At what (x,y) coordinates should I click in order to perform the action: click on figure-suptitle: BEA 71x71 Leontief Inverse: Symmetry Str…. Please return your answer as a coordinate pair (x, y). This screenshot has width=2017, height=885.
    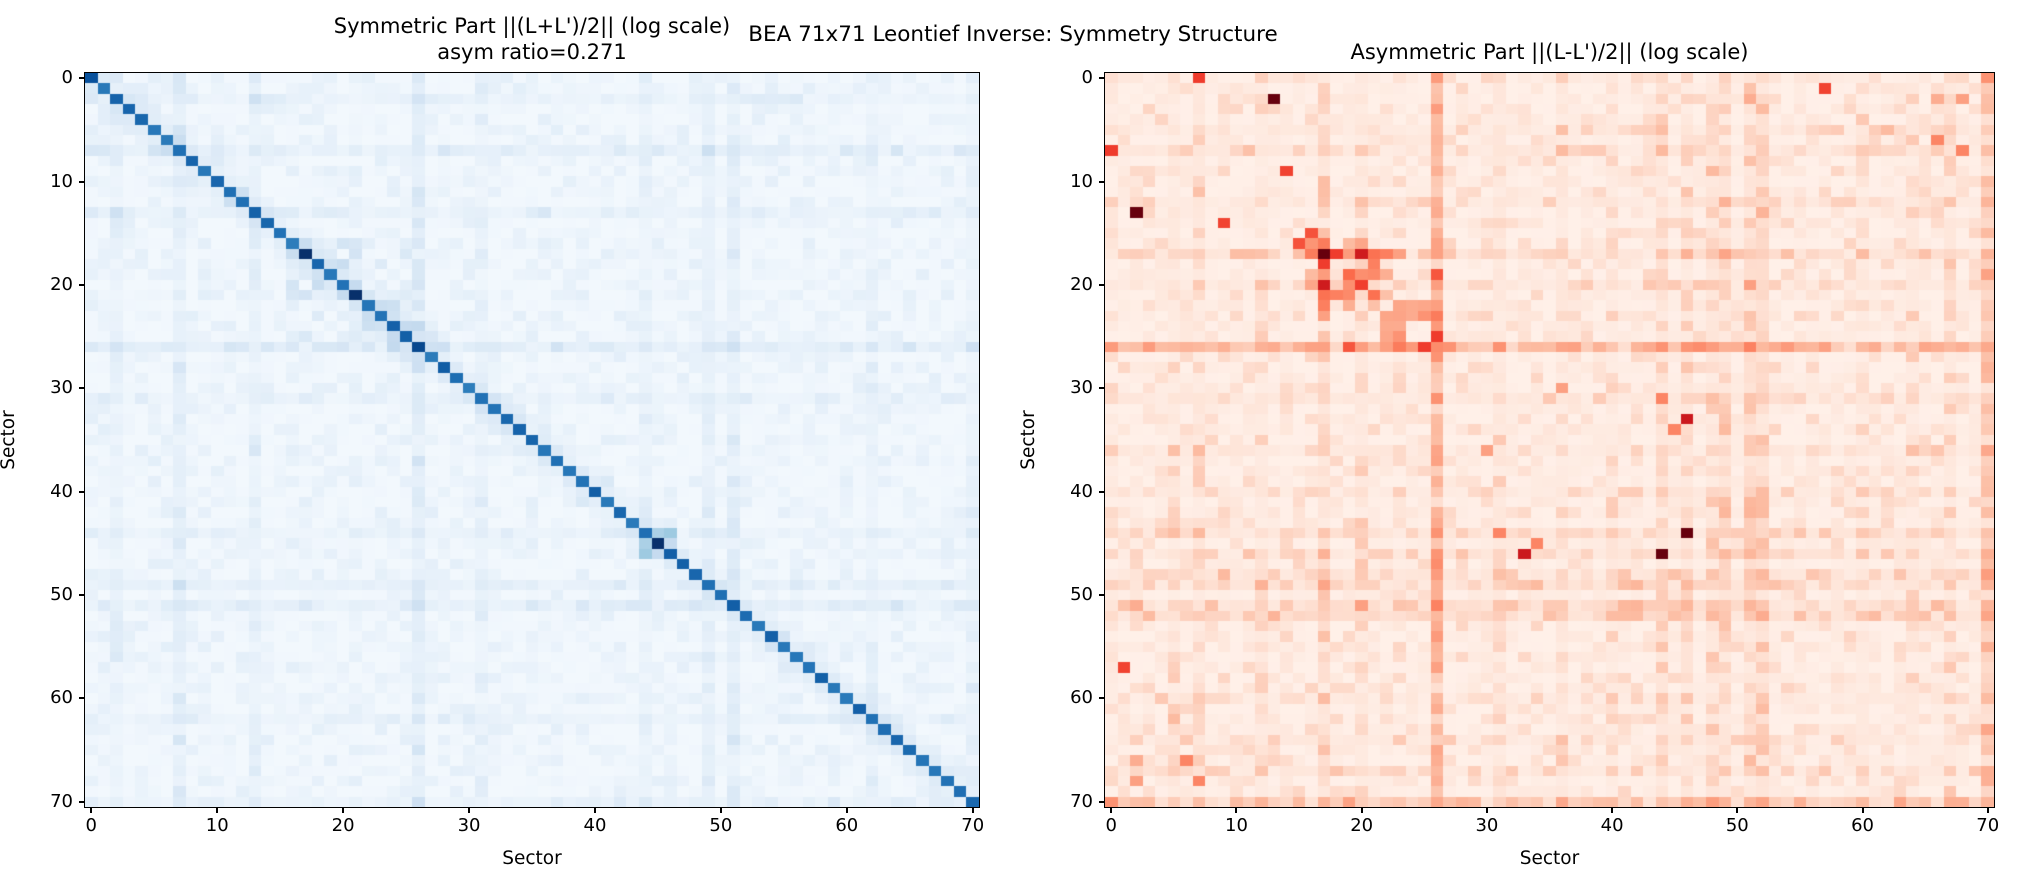
    Looking at the image, I should click on (1013, 34).